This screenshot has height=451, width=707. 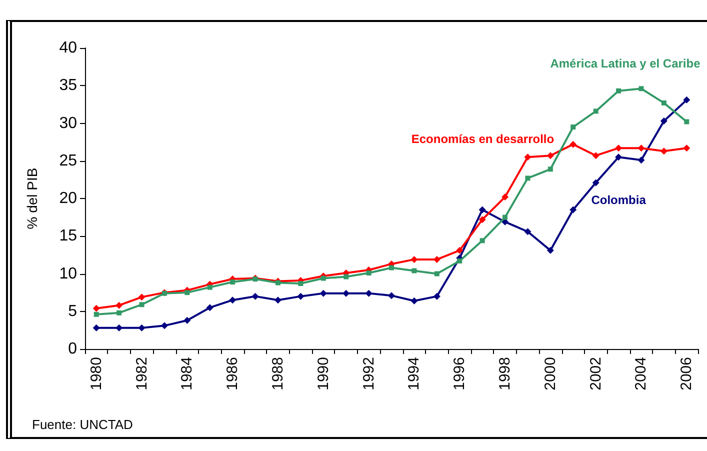 What do you see at coordinates (68, 273) in the screenshot?
I see `y-tick-label: 10` at bounding box center [68, 273].